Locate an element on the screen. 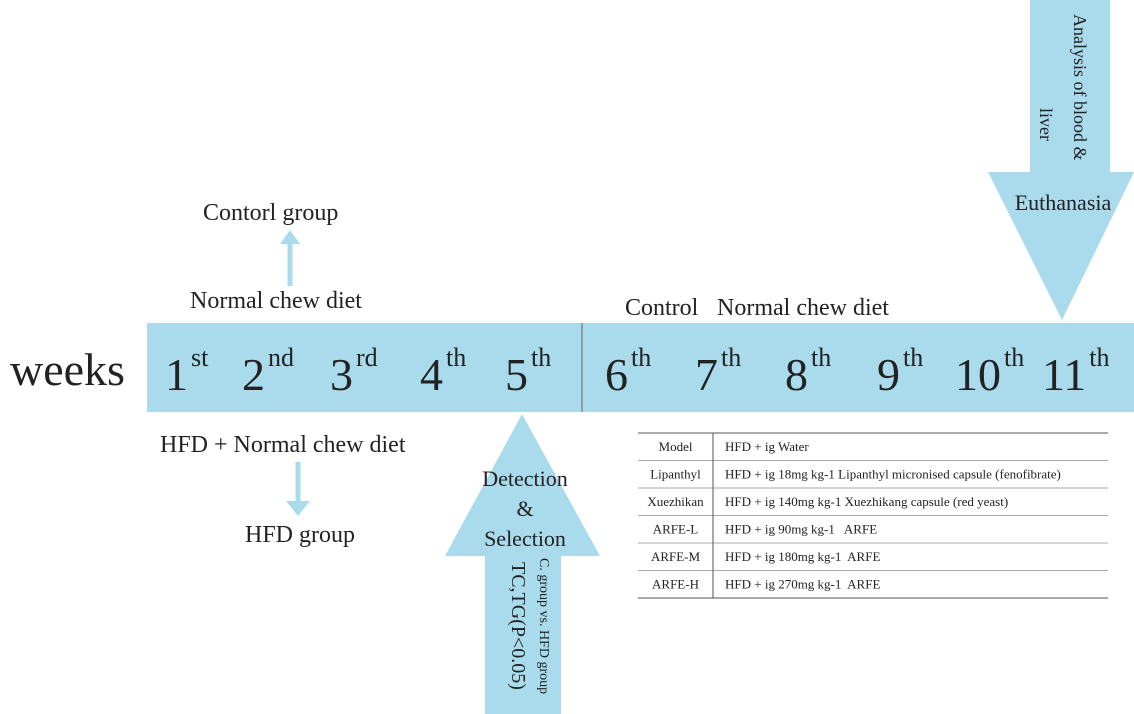 This screenshot has width=1134, height=714. down-arrow is located at coordinates (298, 489).